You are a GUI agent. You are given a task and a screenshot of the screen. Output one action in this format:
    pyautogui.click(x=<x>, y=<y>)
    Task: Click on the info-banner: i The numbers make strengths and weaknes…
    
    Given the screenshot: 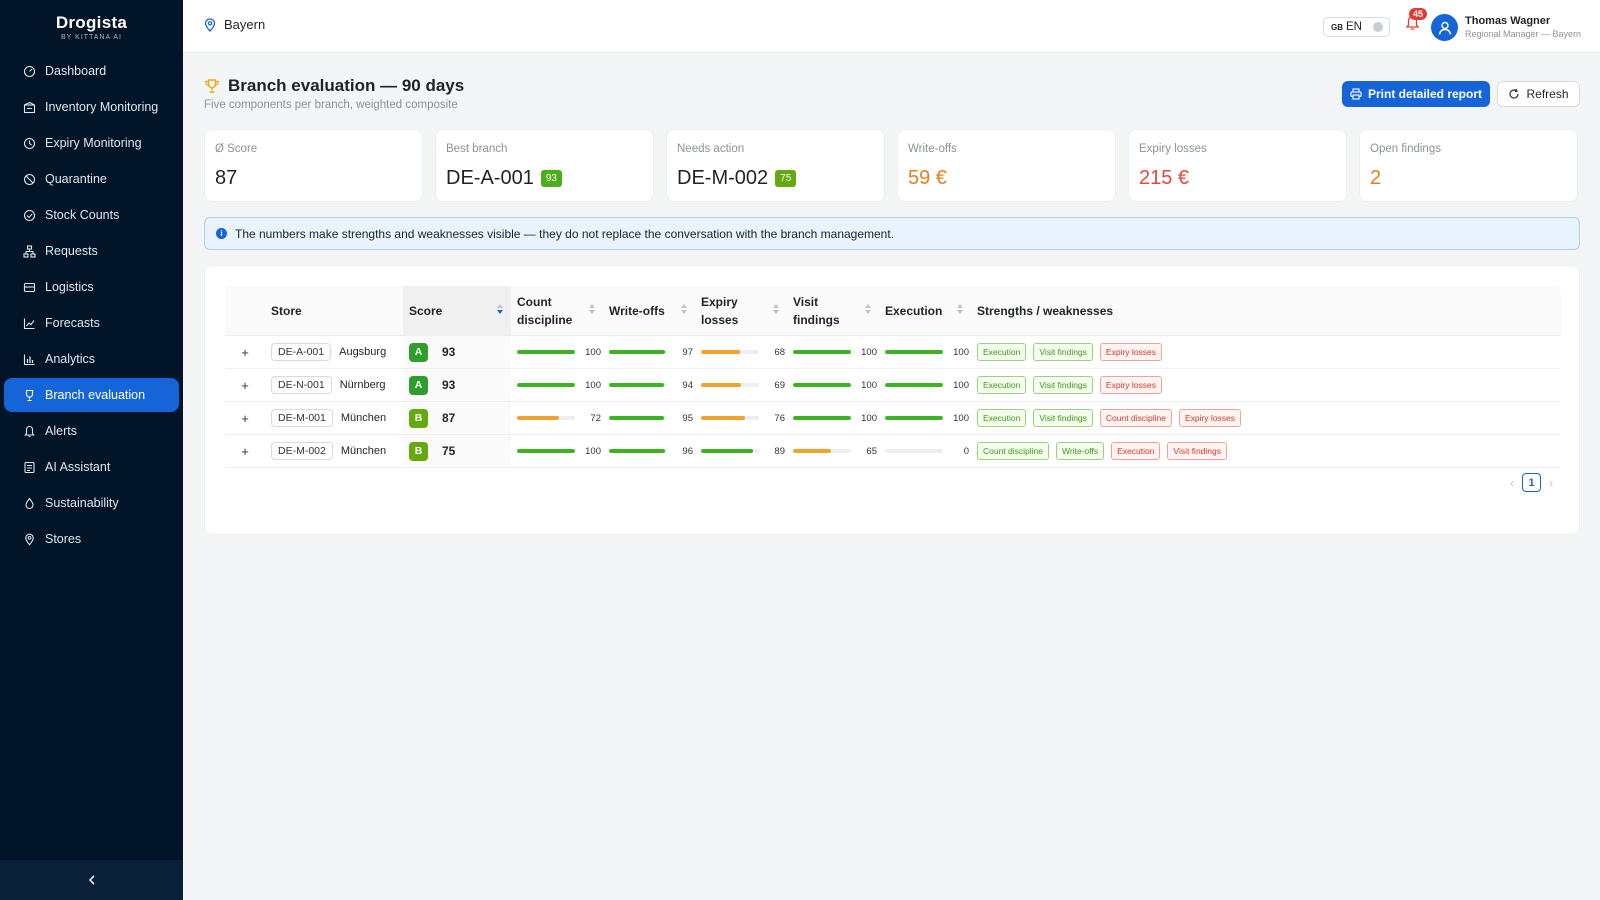 What is the action you would take?
    pyautogui.click(x=892, y=233)
    